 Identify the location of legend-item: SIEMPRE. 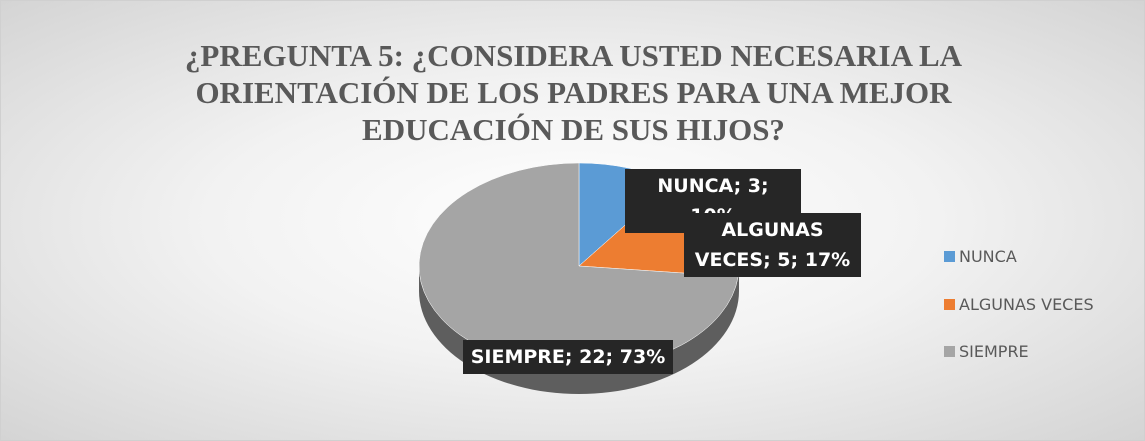
(986, 351).